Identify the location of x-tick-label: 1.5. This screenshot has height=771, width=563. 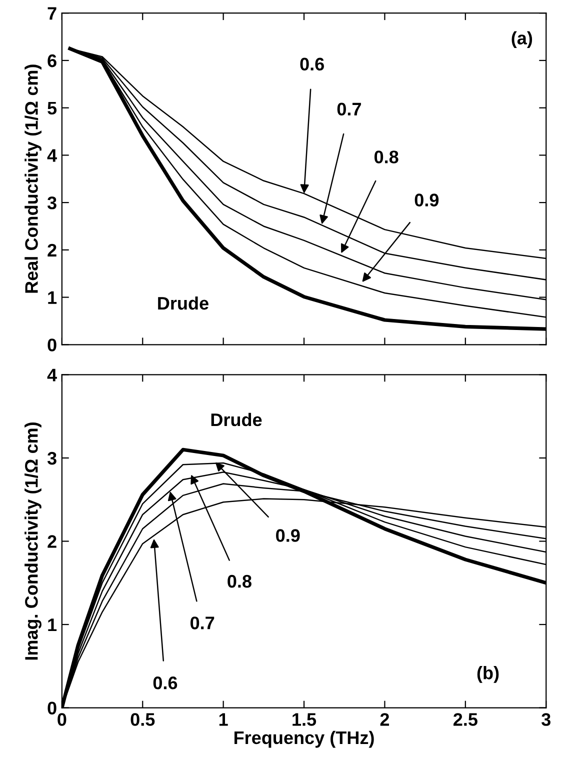
(304, 719).